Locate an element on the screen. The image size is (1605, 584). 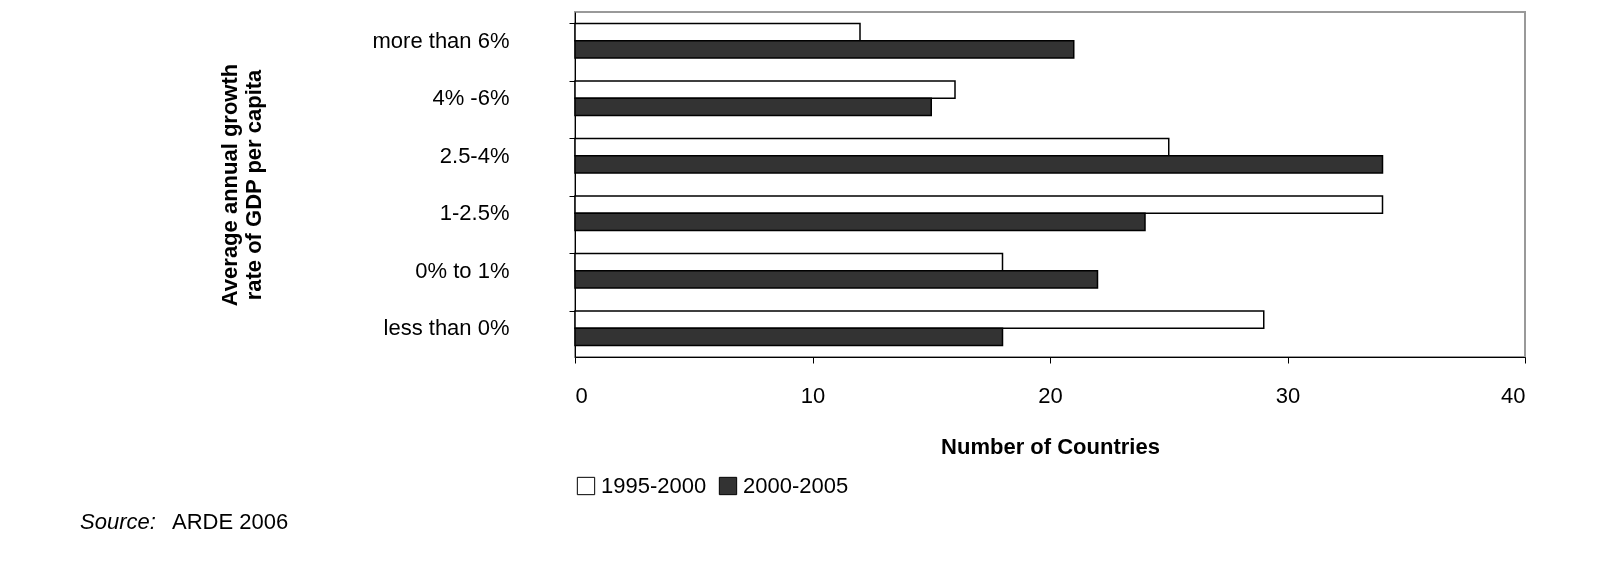
legend-label: 1995-2000 is located at coordinates (654, 485).